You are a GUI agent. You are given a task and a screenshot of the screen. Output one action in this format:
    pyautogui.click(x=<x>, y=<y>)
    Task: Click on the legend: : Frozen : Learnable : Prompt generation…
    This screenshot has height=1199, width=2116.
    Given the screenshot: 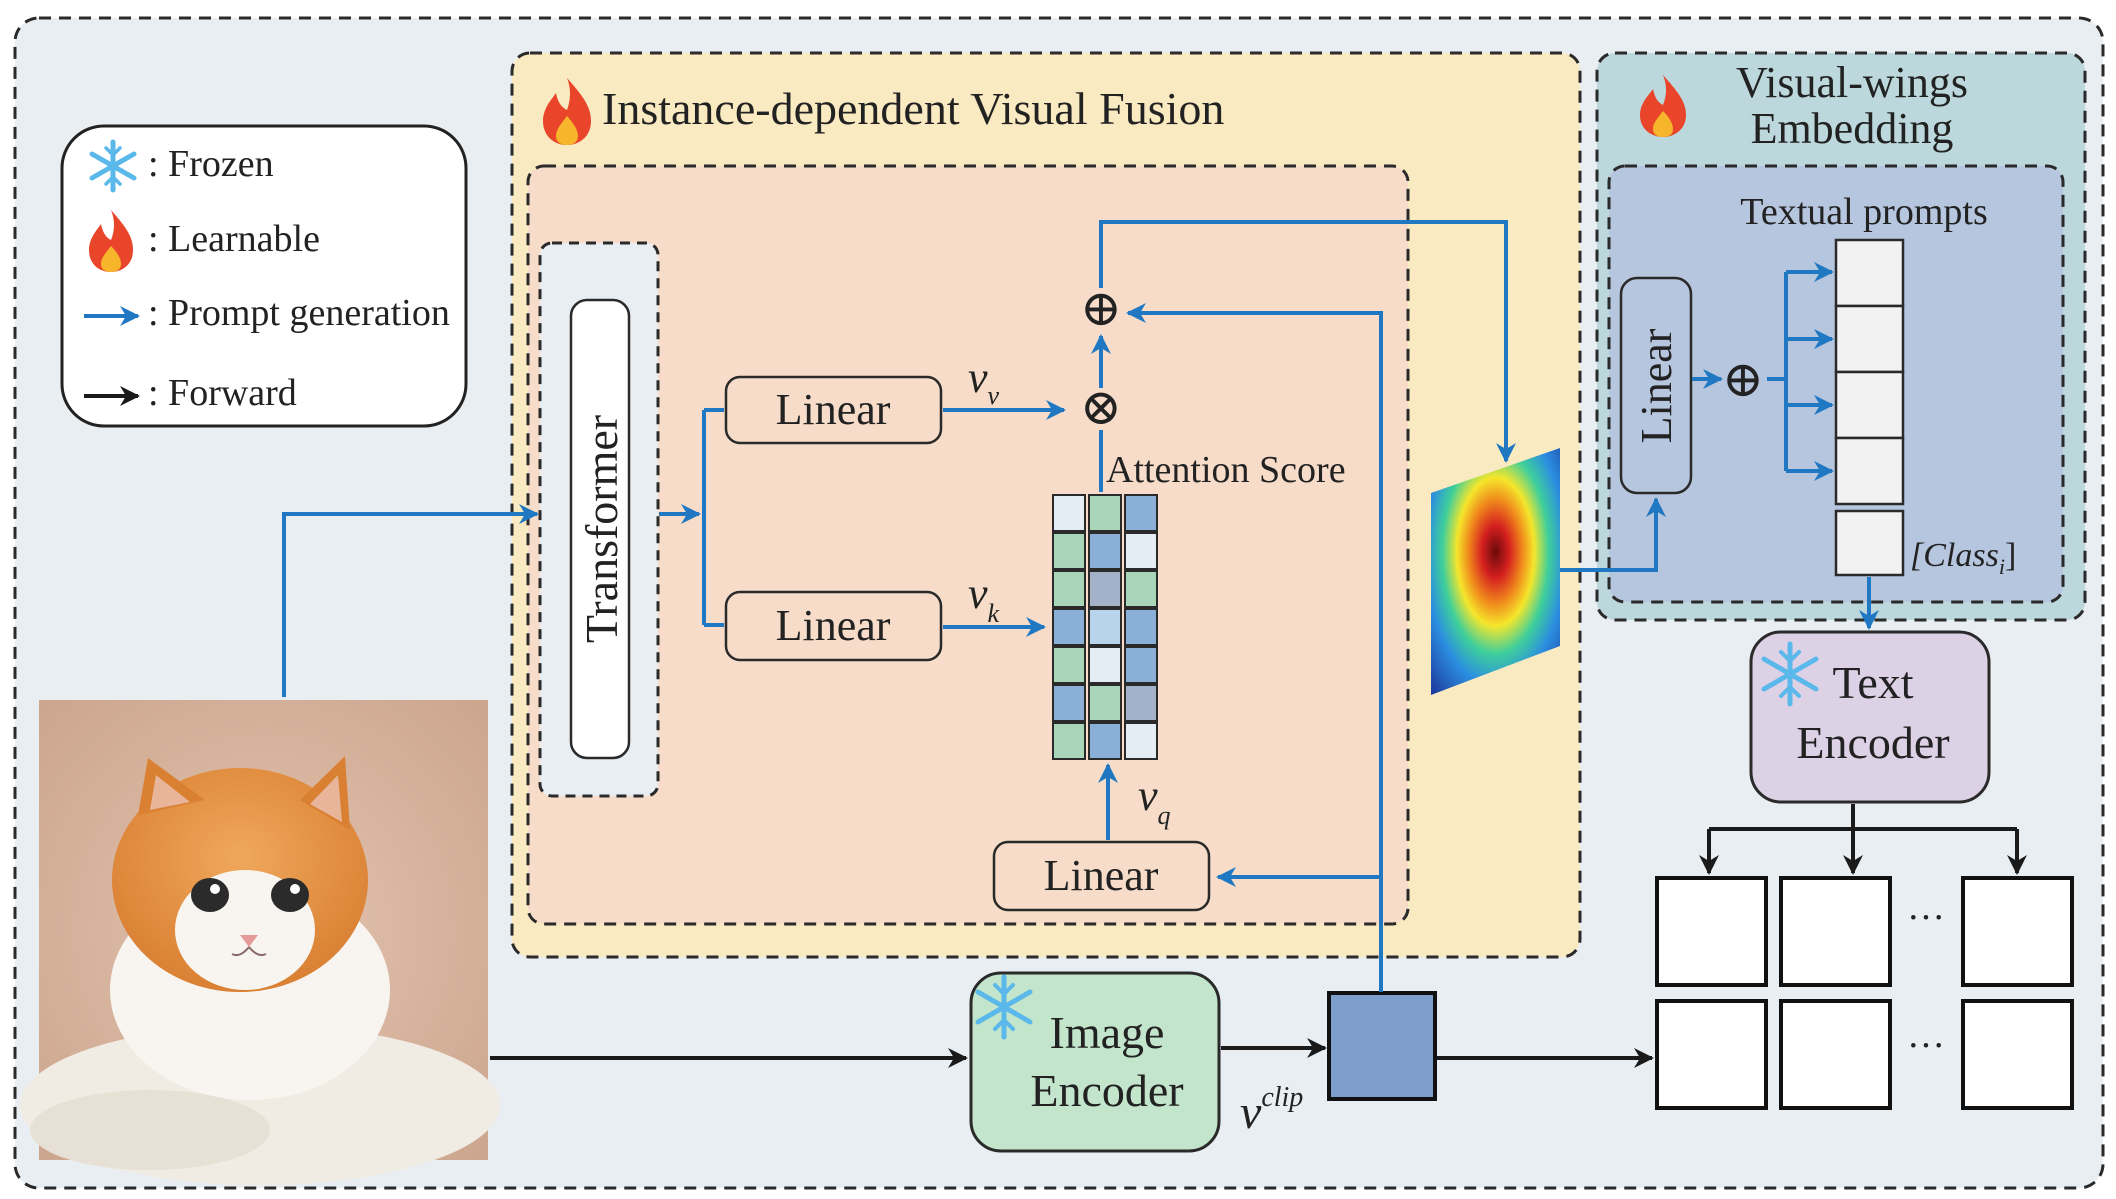 What is the action you would take?
    pyautogui.click(x=264, y=276)
    